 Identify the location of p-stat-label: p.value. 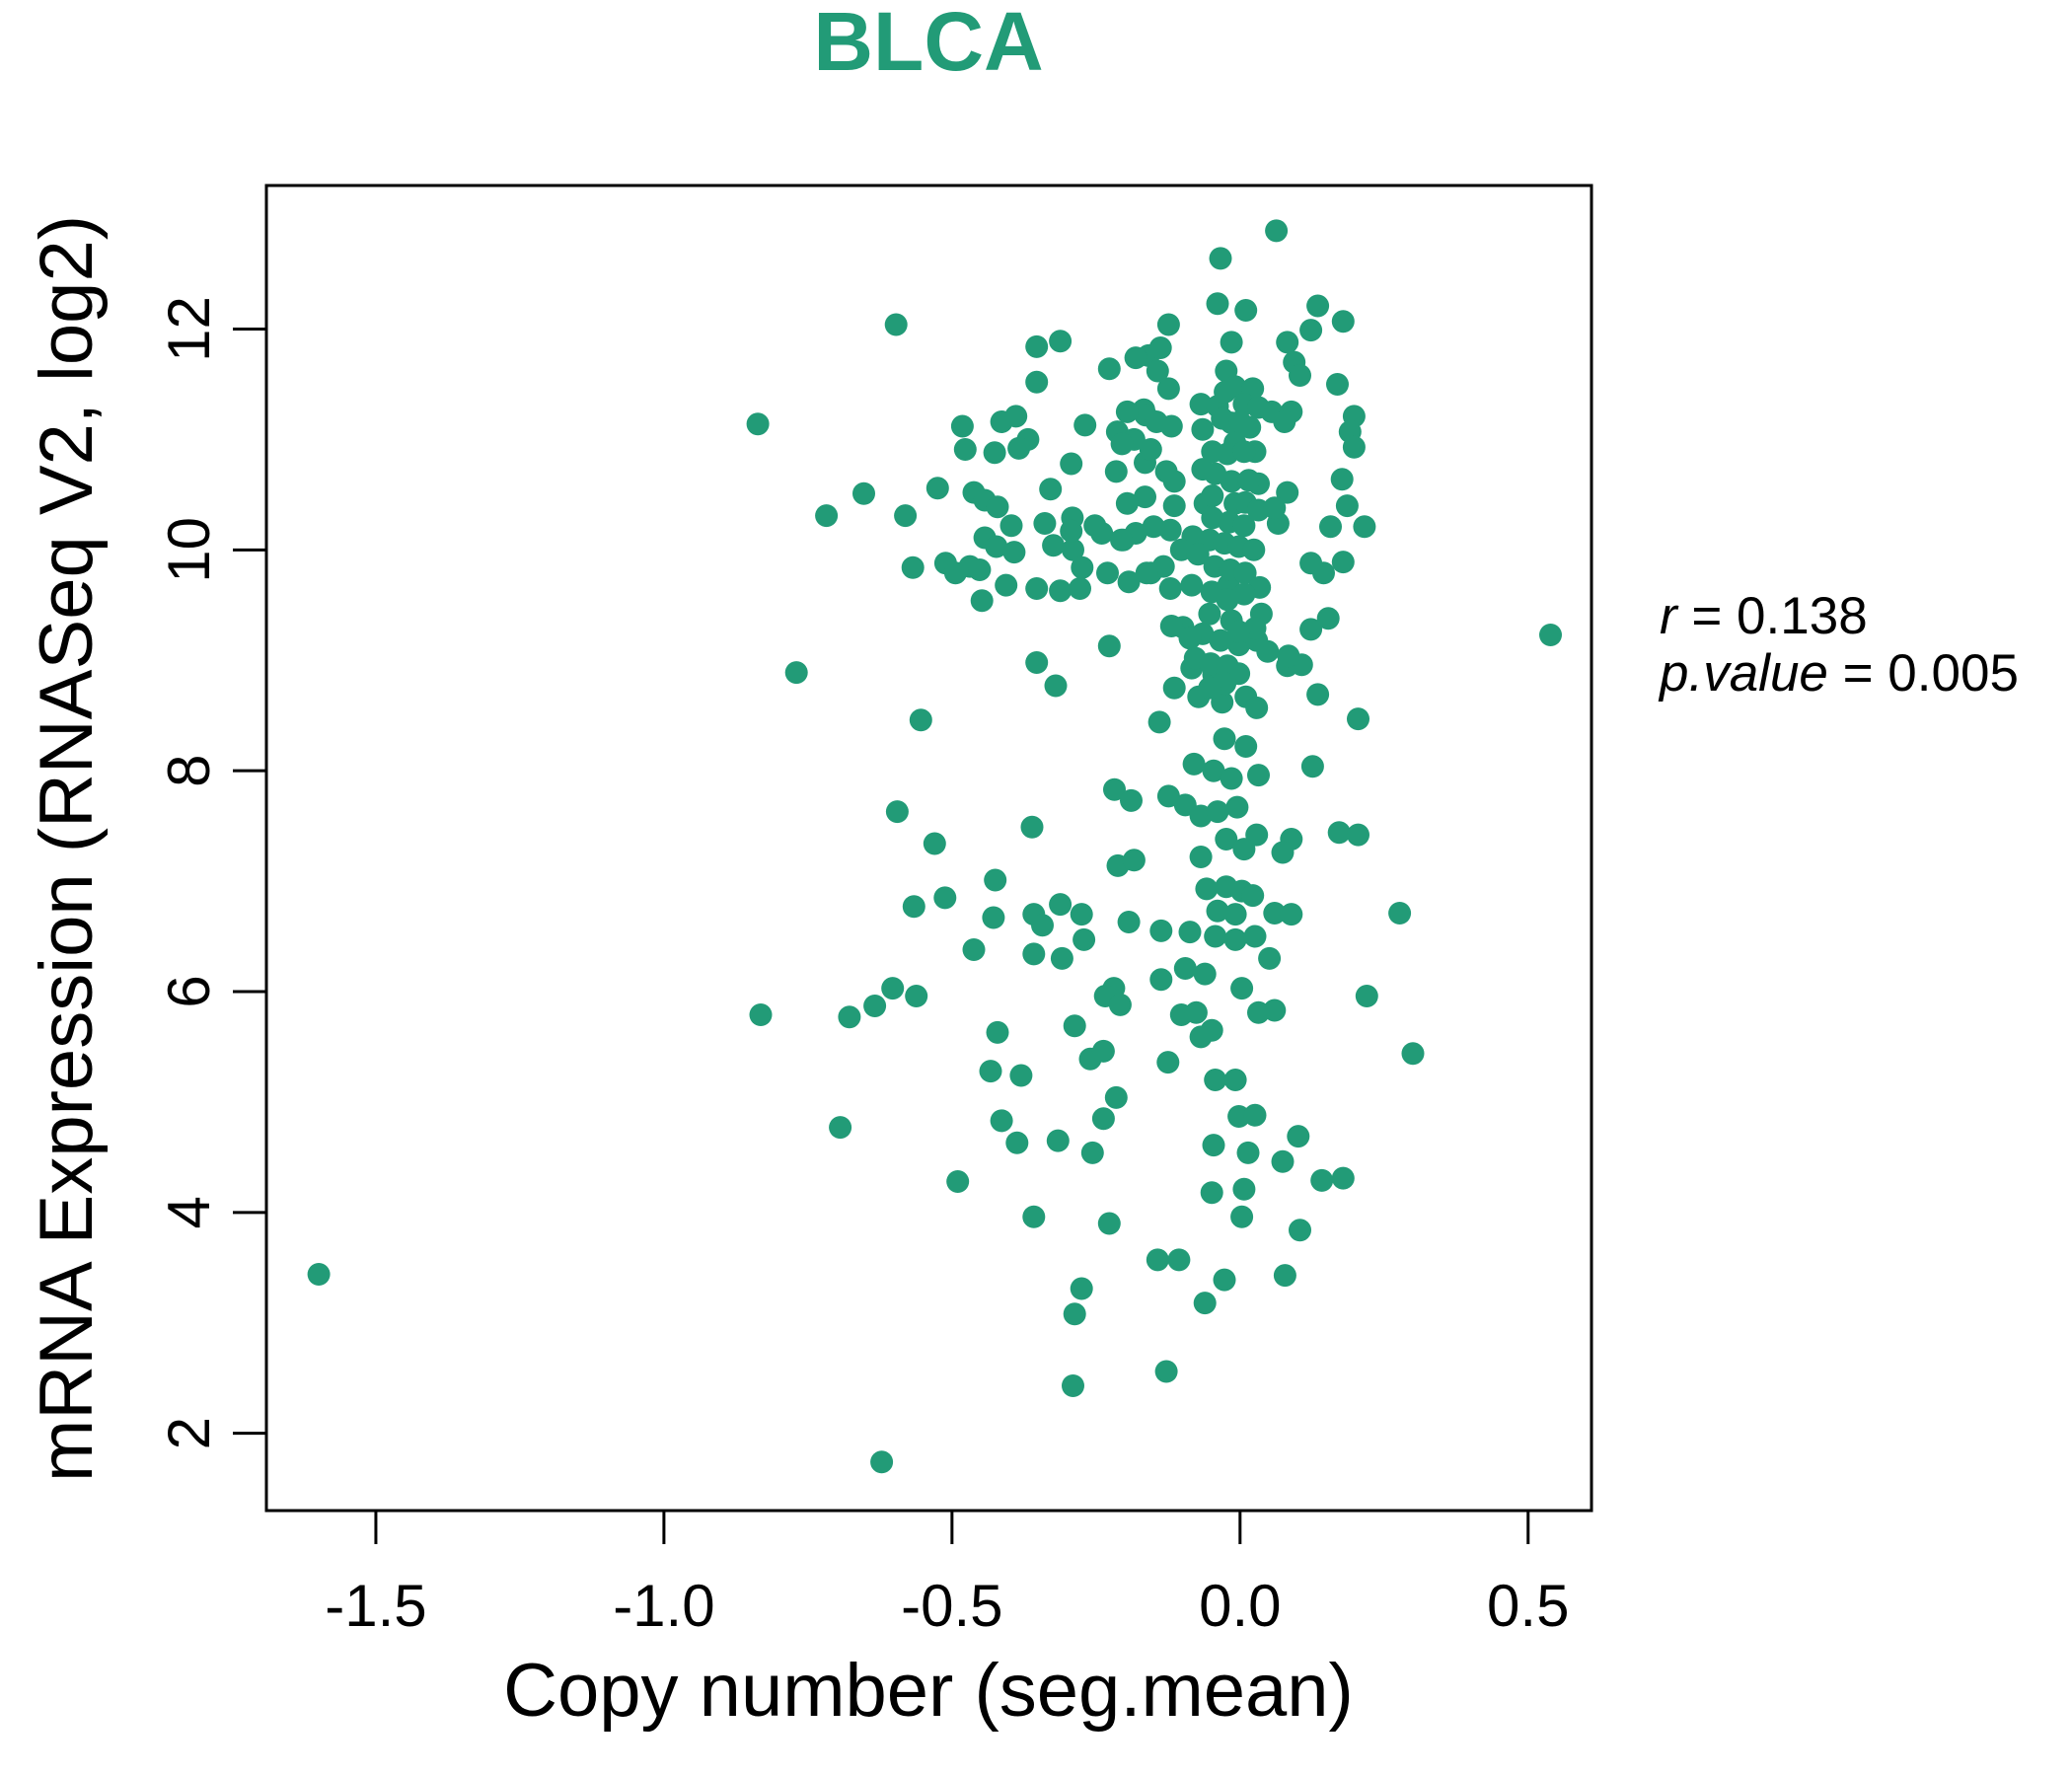
(1744, 673).